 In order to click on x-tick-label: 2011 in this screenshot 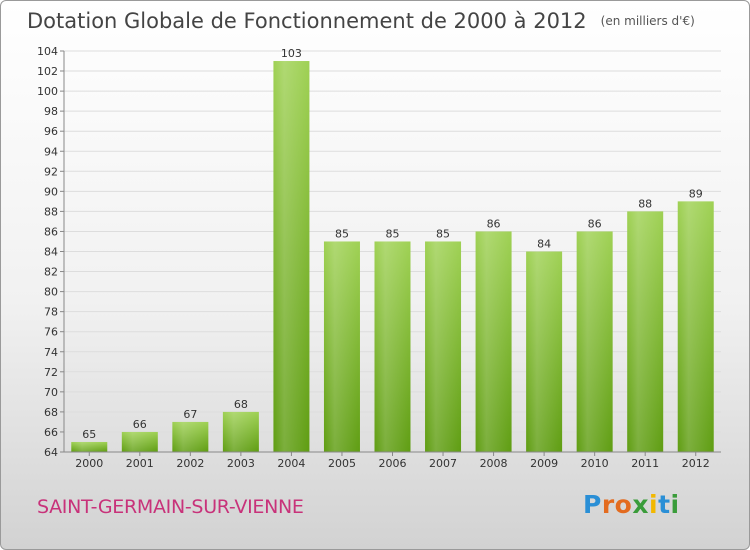, I will do `click(645, 463)`.